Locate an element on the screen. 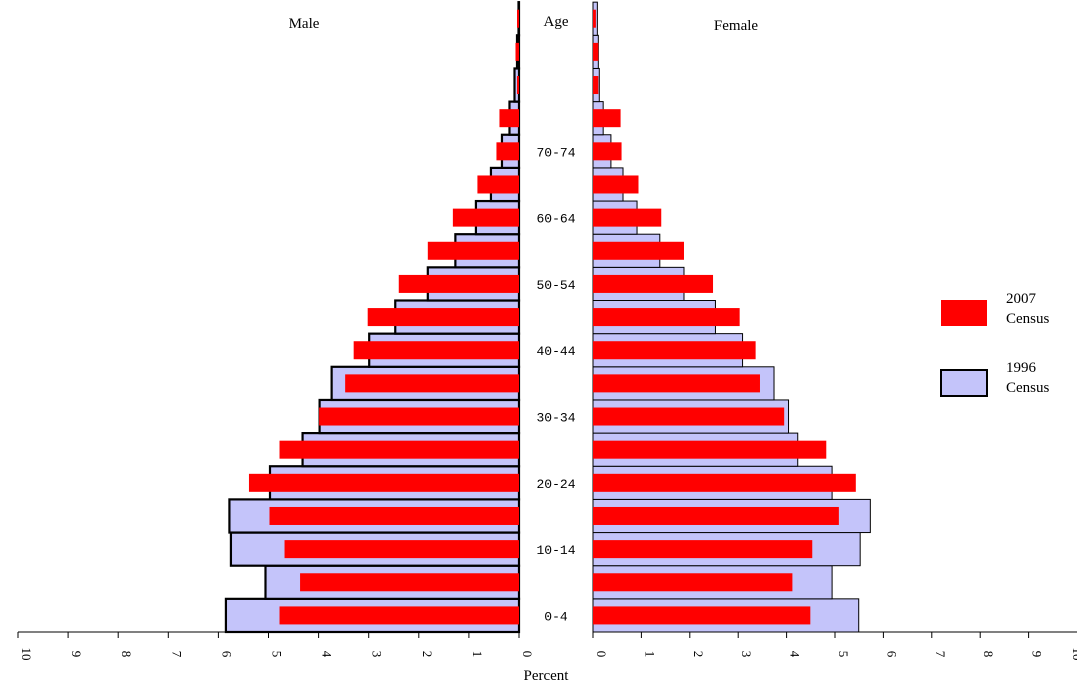 The height and width of the screenshot is (682, 1077). female-tick-label-0: 0 is located at coordinates (601, 654).